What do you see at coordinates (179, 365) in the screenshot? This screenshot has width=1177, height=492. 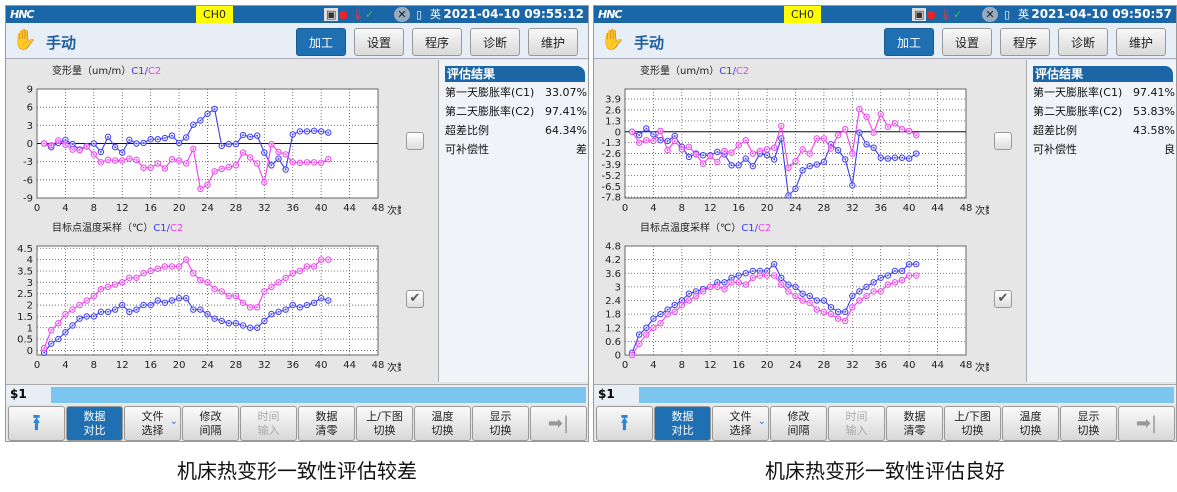 I see `x-tick-label: 20` at bounding box center [179, 365].